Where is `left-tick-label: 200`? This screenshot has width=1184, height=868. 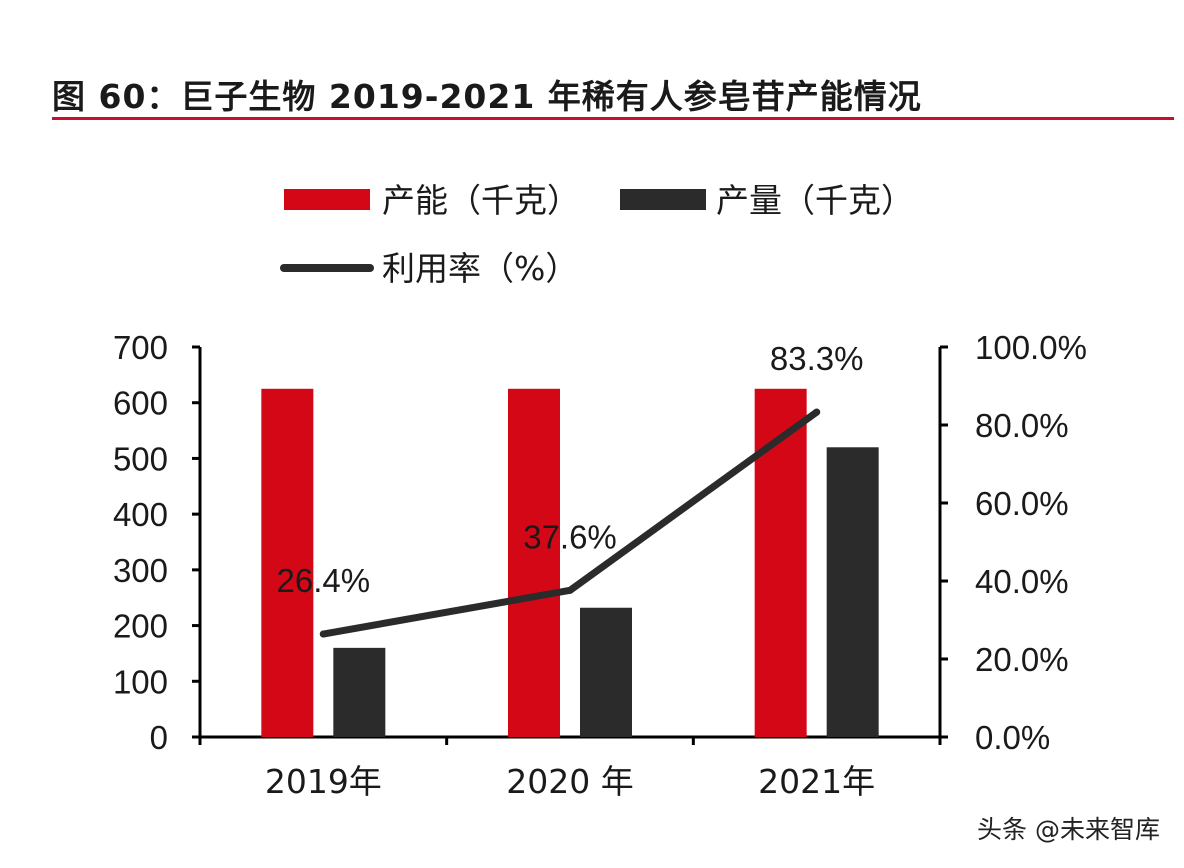
left-tick-label: 200 is located at coordinates (140, 626).